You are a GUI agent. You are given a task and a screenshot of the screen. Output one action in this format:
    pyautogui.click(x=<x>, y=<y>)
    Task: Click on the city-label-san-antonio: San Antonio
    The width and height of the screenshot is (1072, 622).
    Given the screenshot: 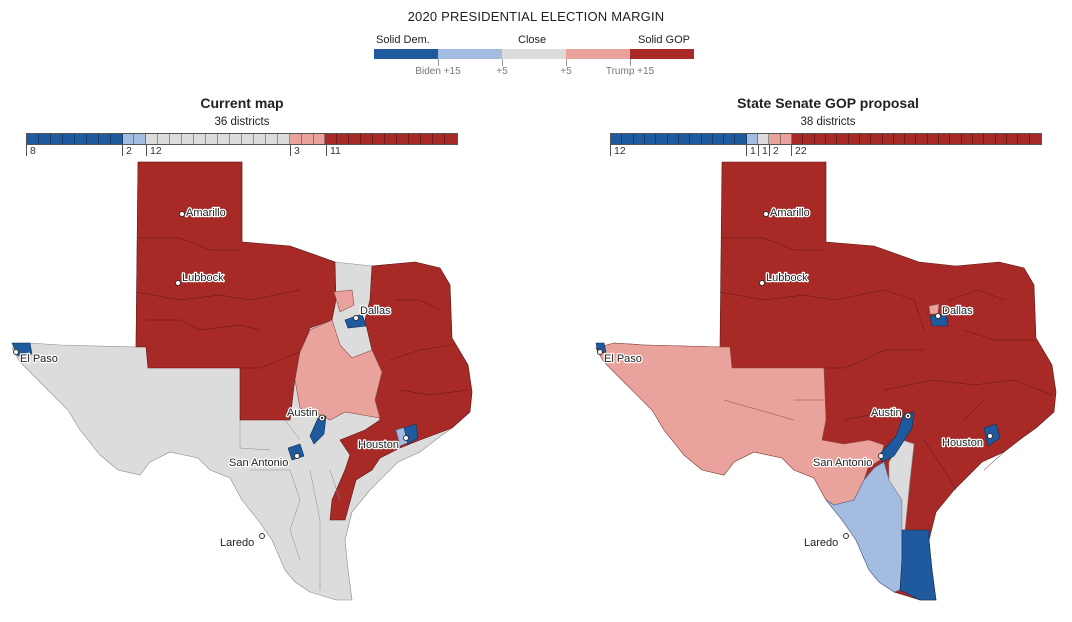 What is the action you would take?
    pyautogui.click(x=842, y=463)
    